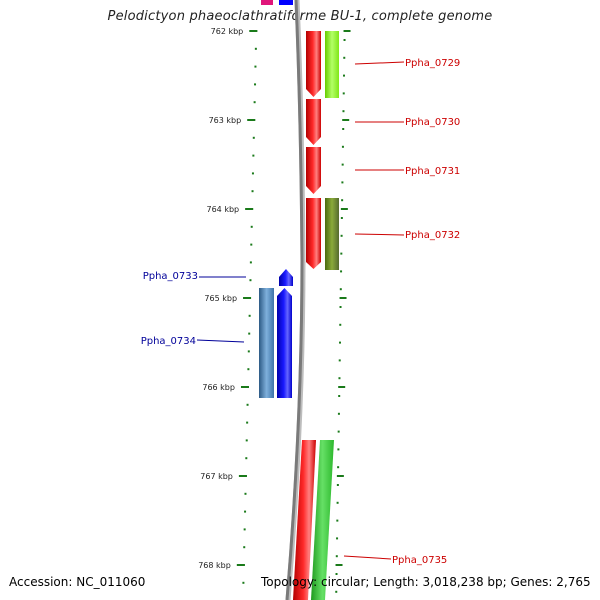 This screenshot has width=600, height=600. I want to click on axis-tick-label: 764 kbp, so click(223, 209).